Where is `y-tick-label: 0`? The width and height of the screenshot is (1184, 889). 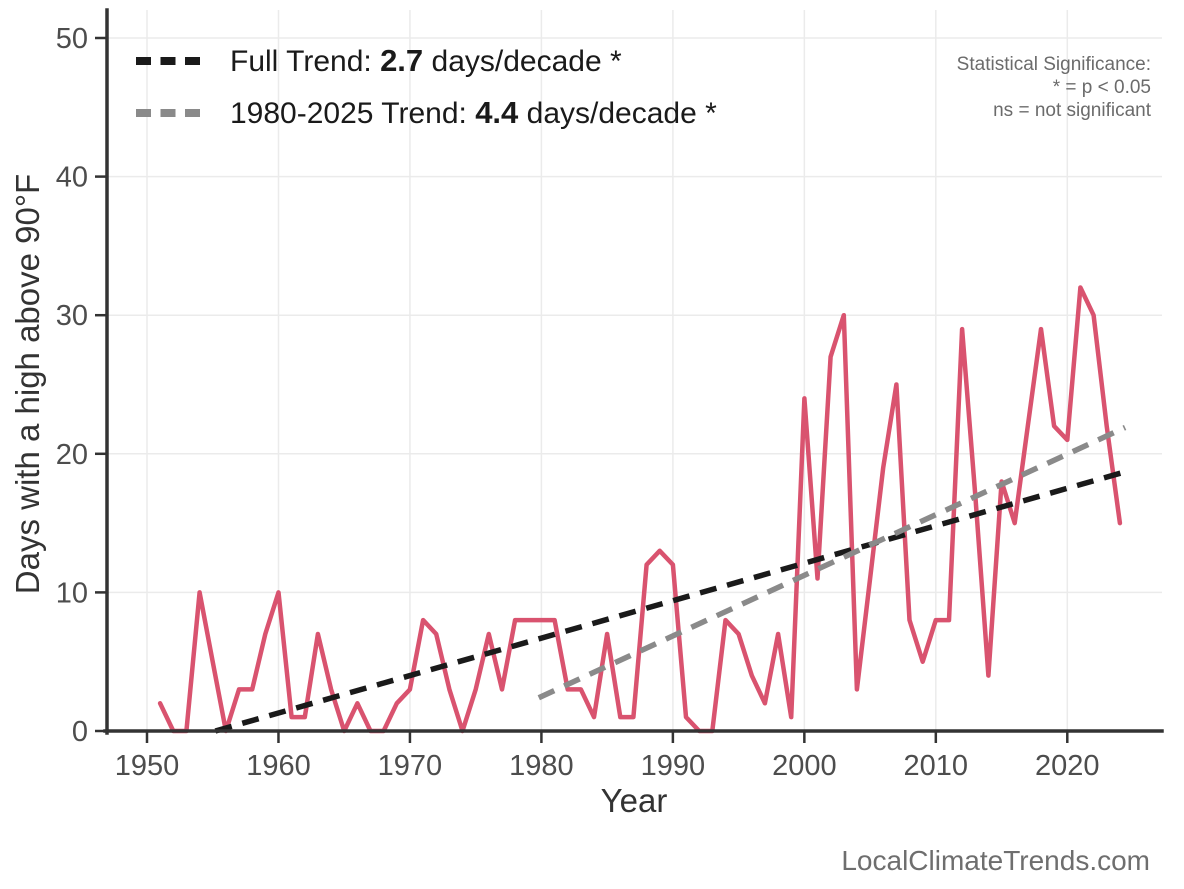 y-tick-label: 0 is located at coordinates (80, 732).